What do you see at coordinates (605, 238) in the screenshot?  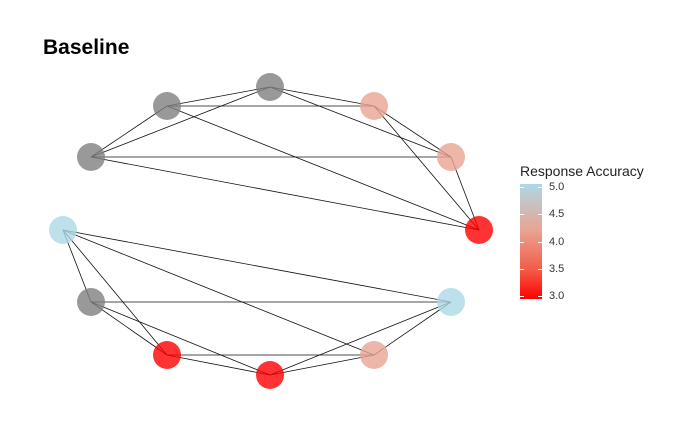 I see `color-legend: Response Accuracy 5.0 4.5 4.0 3.5 3.0` at bounding box center [605, 238].